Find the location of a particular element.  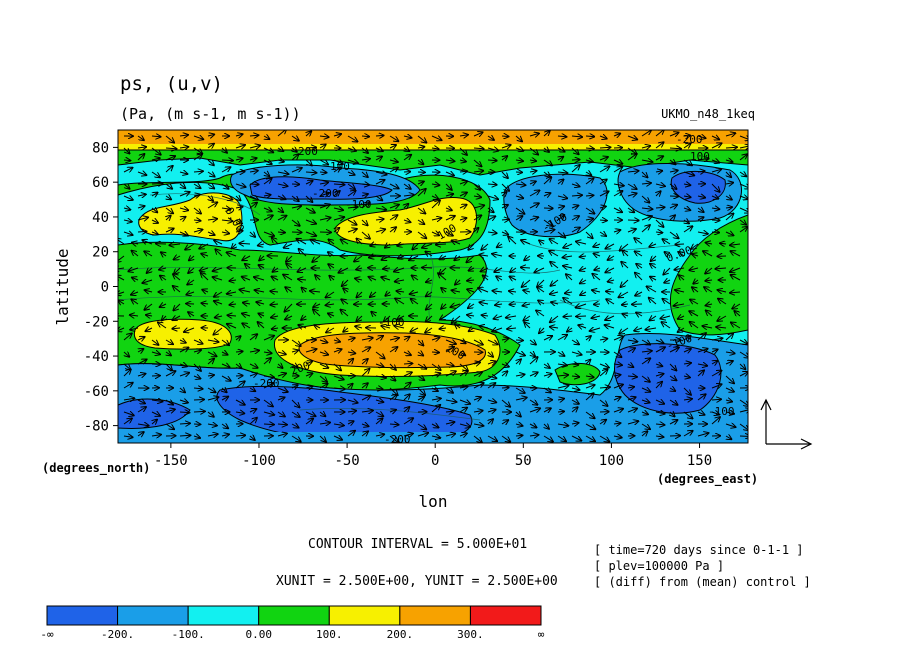

x-axis-label: lon is located at coordinates (433, 501).